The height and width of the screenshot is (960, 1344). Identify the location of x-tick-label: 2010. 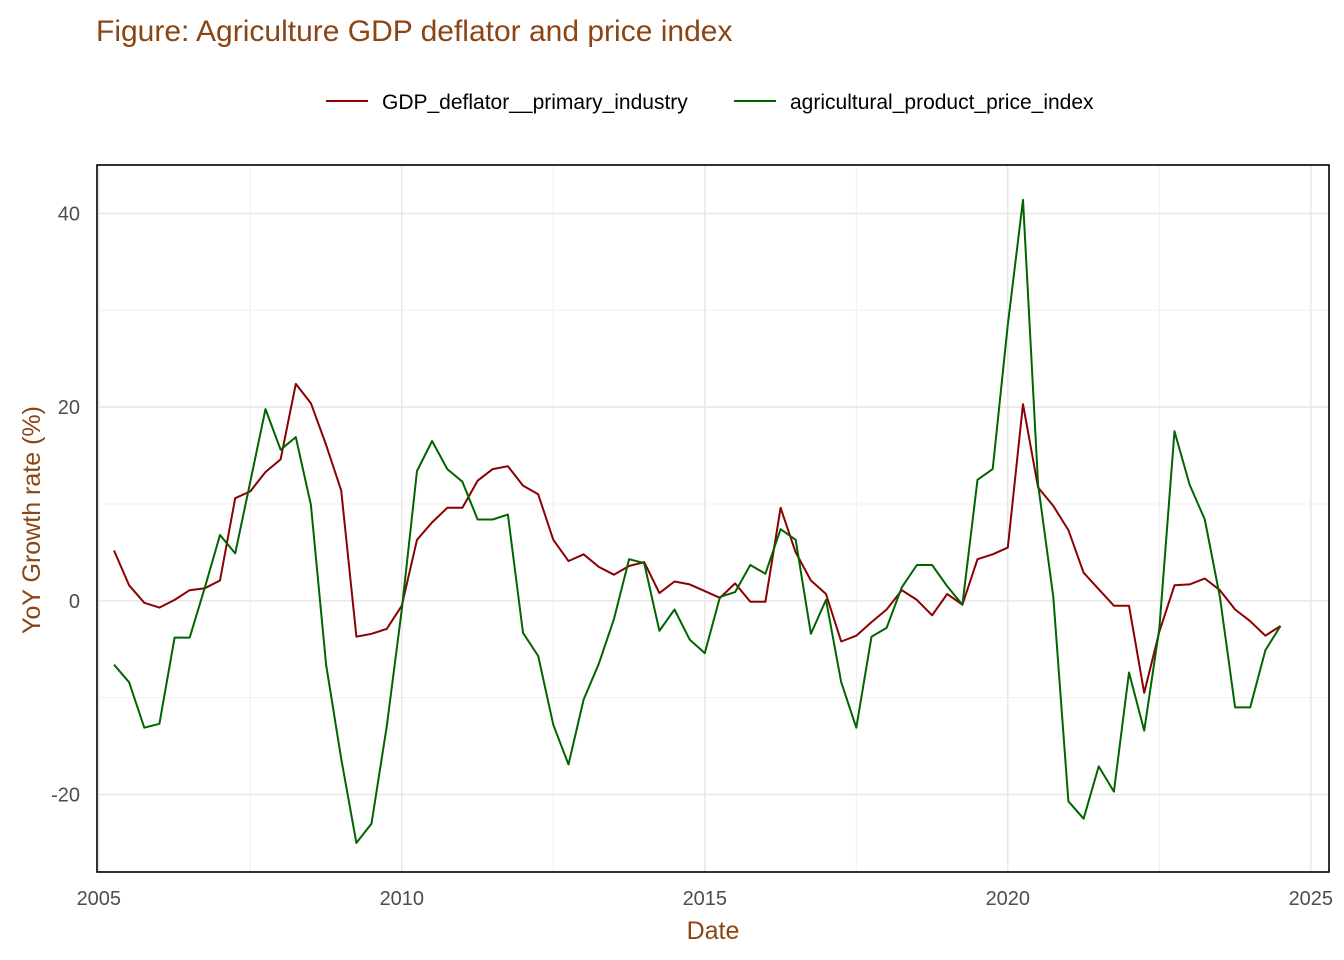
(402, 899).